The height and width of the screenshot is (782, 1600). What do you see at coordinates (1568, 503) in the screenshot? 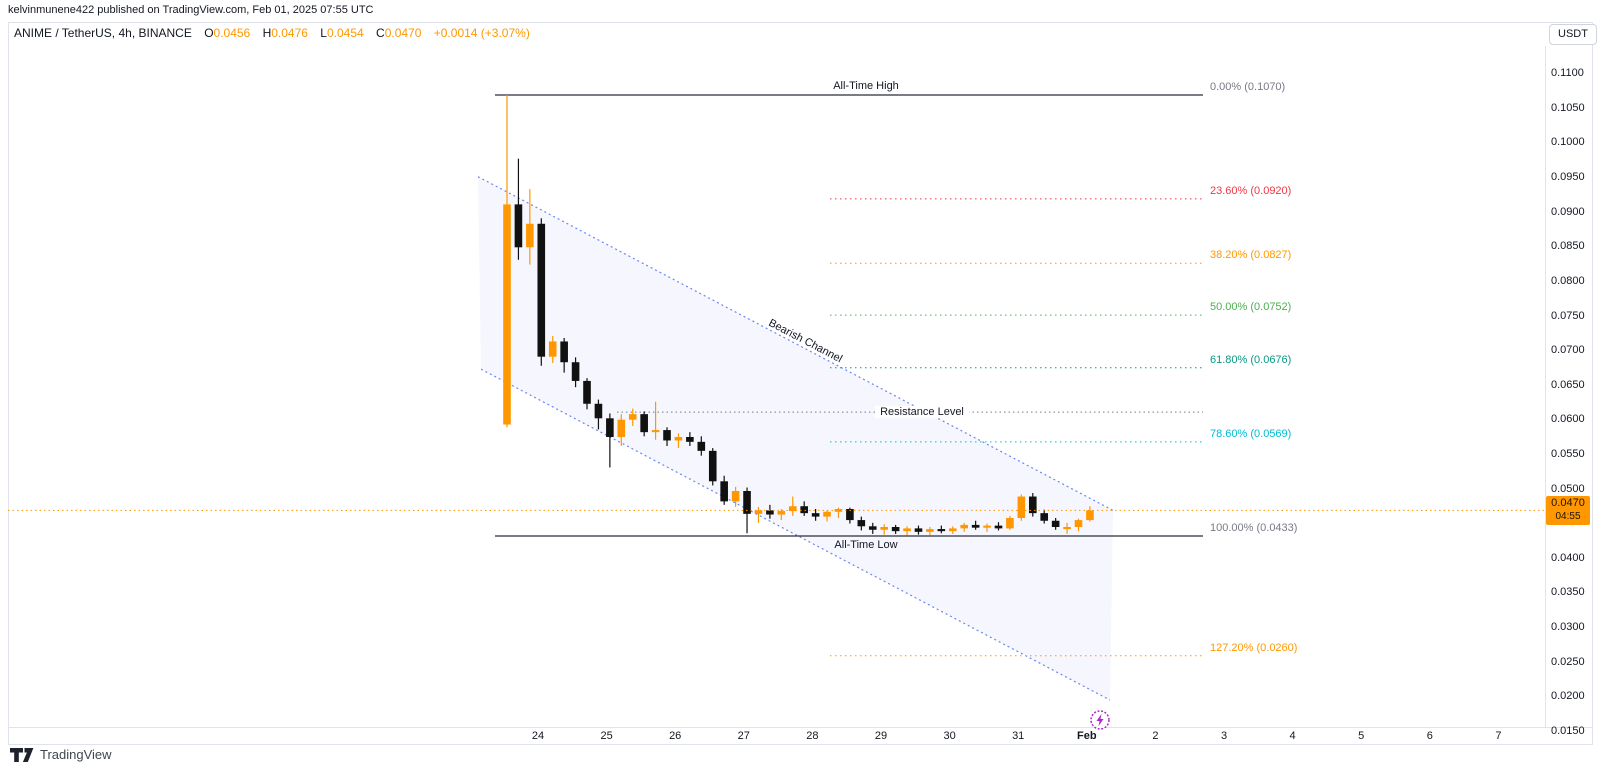
I see `current-price-value: 0.0470` at bounding box center [1568, 503].